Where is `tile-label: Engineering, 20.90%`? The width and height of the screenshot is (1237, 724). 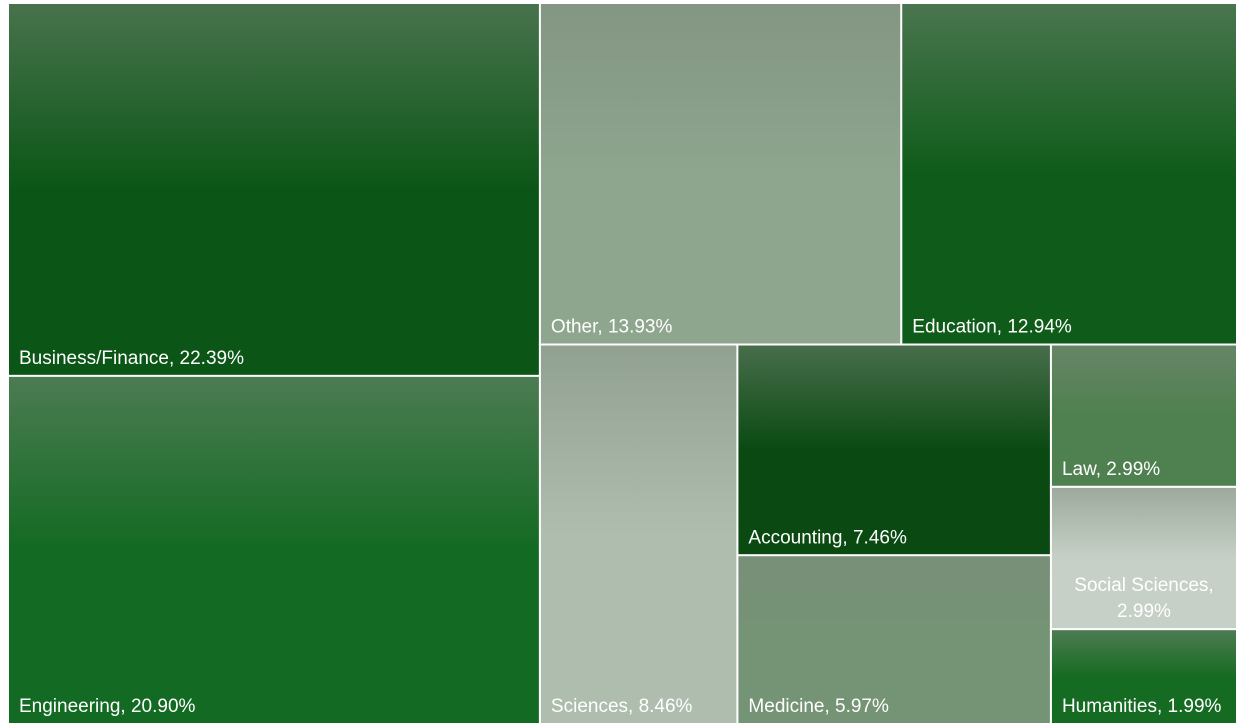
tile-label: Engineering, 20.90% is located at coordinates (107, 706).